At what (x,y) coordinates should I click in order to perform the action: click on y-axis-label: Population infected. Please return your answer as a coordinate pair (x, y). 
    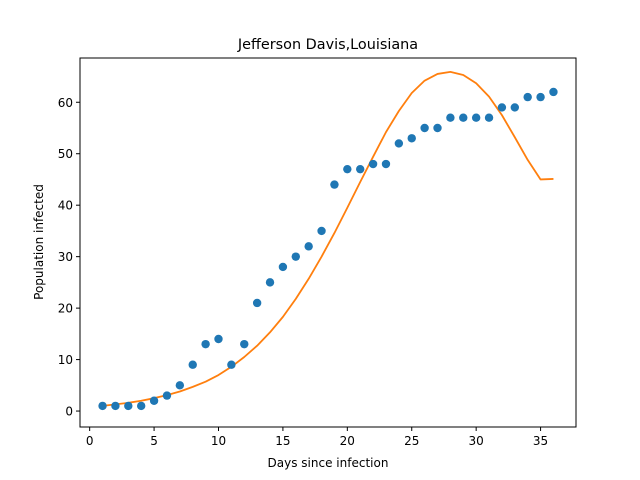
    Looking at the image, I should click on (39, 242).